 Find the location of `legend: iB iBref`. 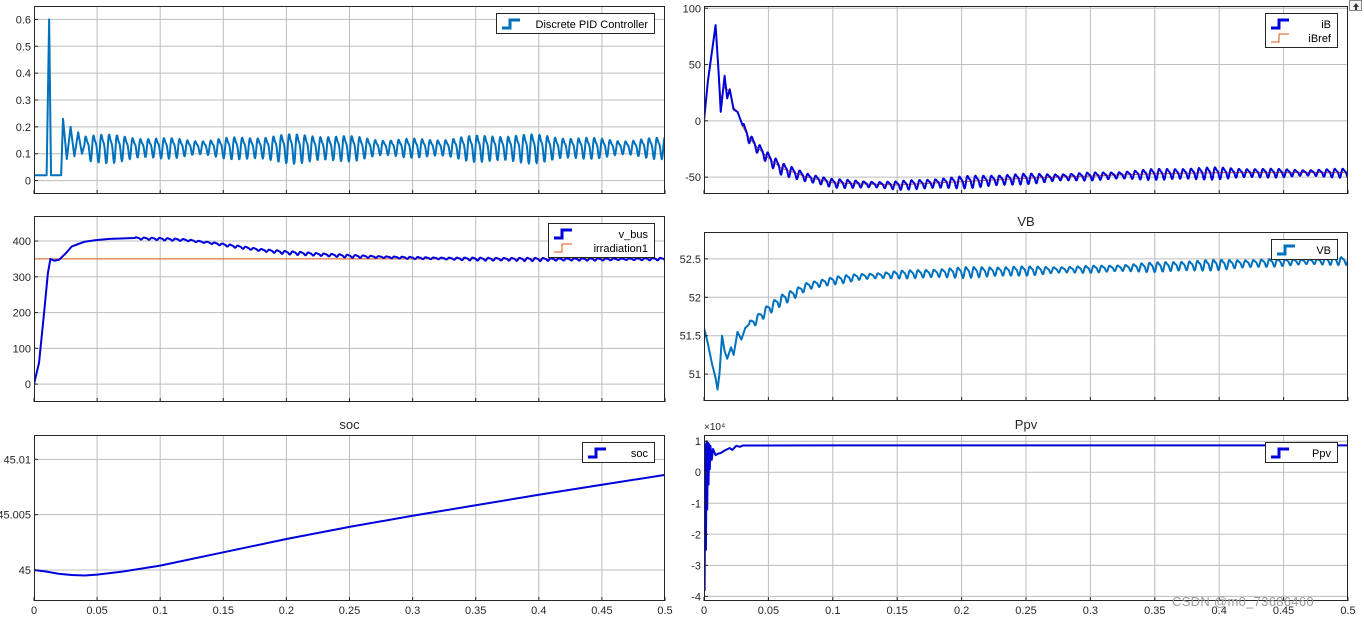

legend: iB iBref is located at coordinates (1301, 30).